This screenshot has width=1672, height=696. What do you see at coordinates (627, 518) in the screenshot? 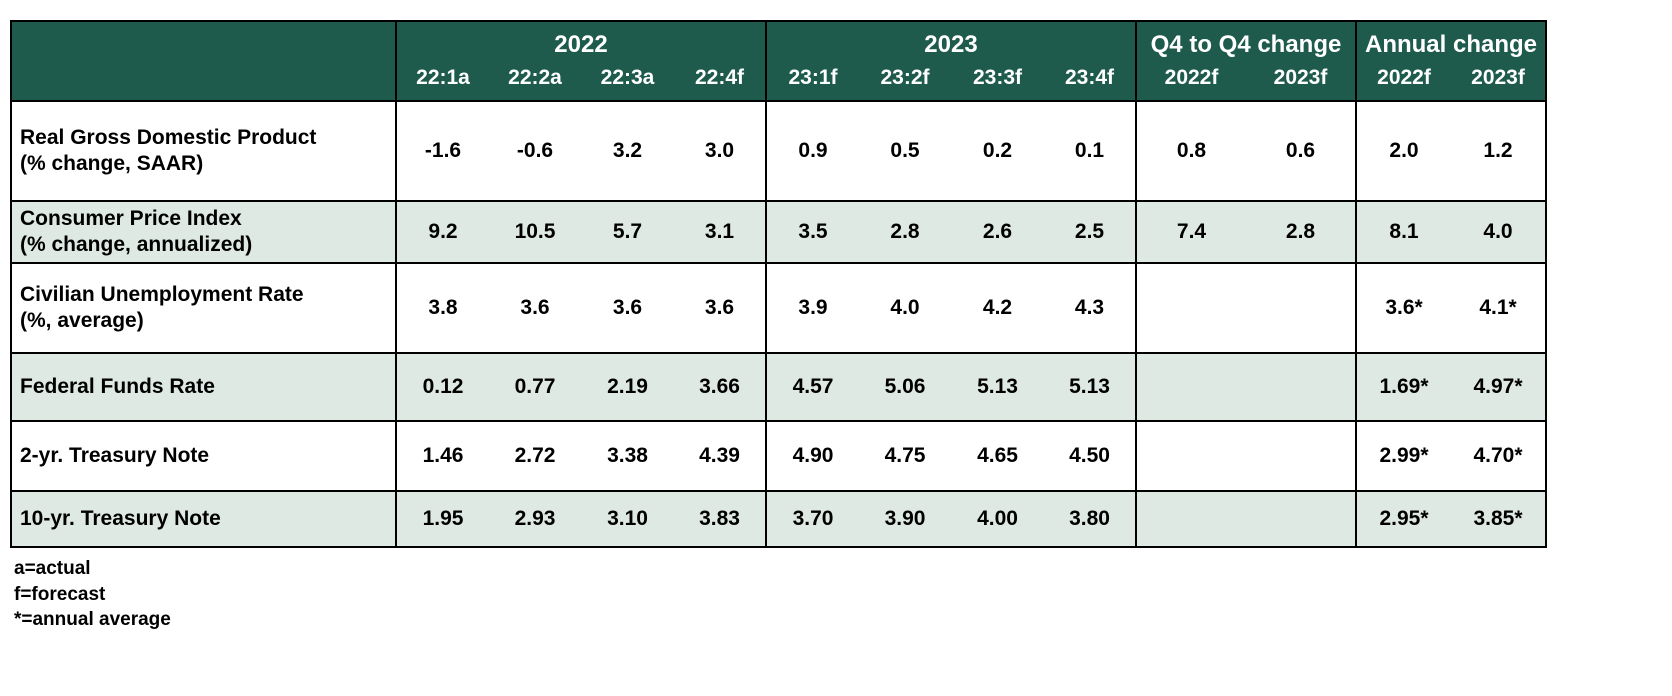
I see `value-cell: 3.10` at bounding box center [627, 518].